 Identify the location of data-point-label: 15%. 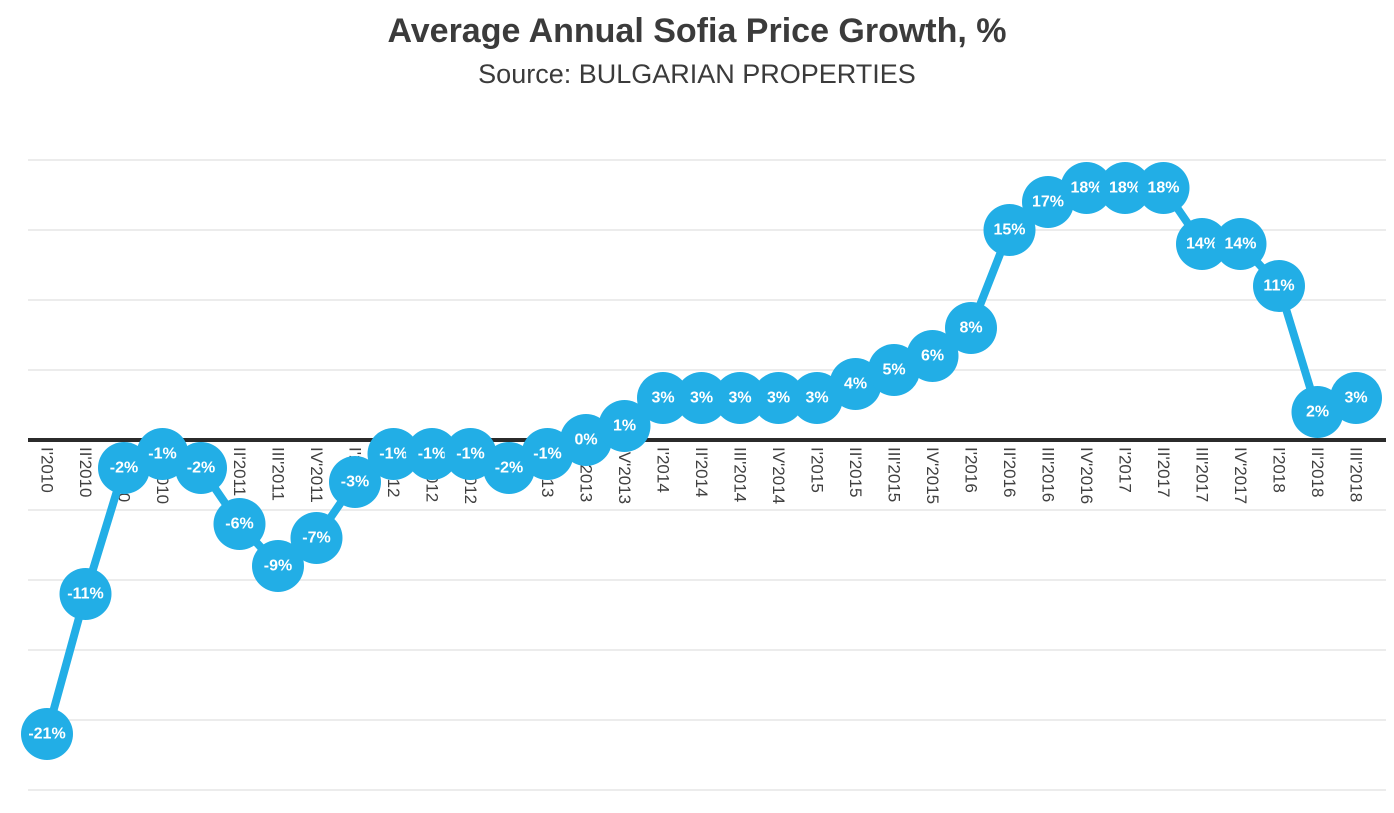
(1009, 230).